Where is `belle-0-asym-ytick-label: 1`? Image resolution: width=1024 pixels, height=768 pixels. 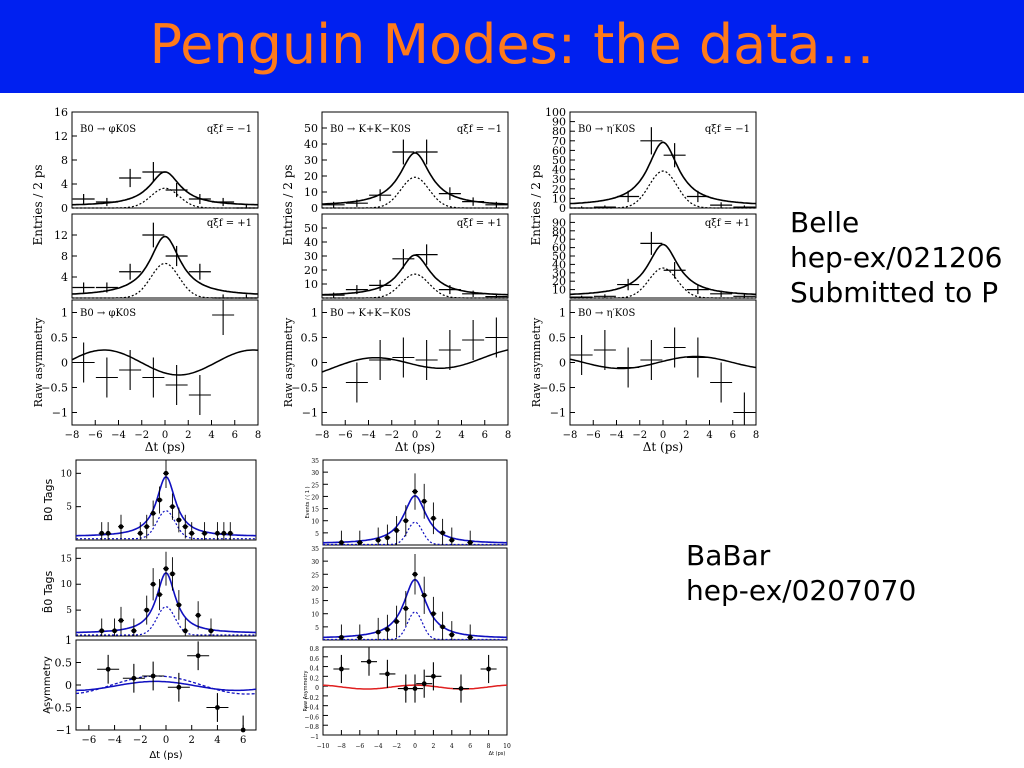
belle-0-asym-ytick-label: 1 is located at coordinates (64, 313).